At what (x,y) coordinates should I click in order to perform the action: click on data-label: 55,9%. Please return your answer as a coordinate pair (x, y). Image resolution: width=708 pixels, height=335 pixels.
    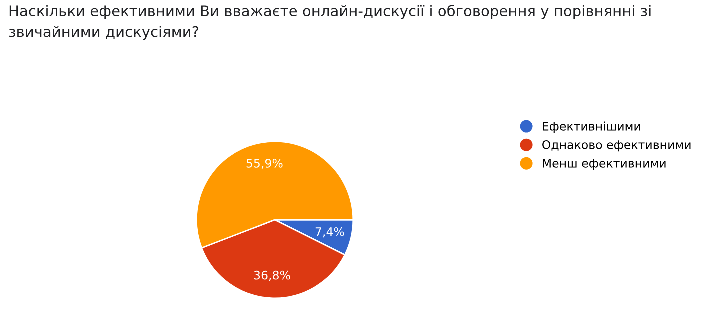
    Looking at the image, I should click on (264, 164).